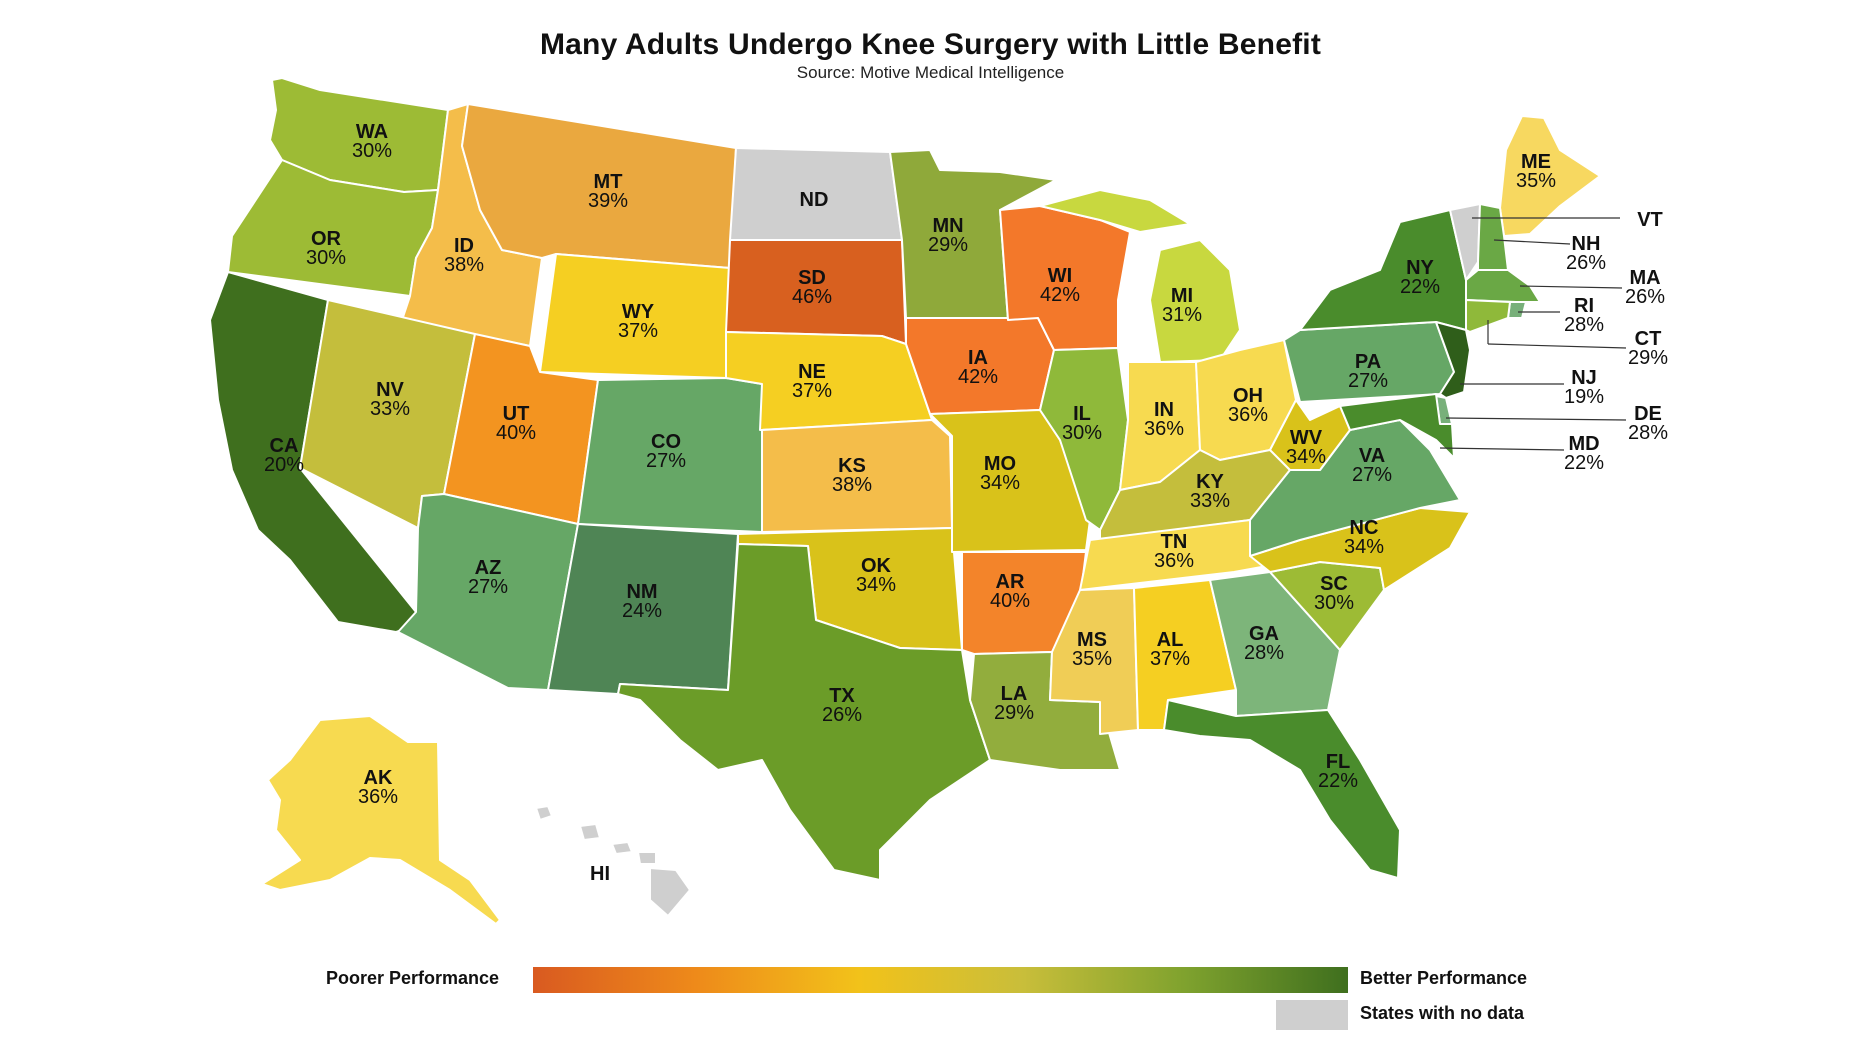 This screenshot has width=1861, height=1047. Describe the element at coordinates (973, 235) in the screenshot. I see `state-MN` at that location.